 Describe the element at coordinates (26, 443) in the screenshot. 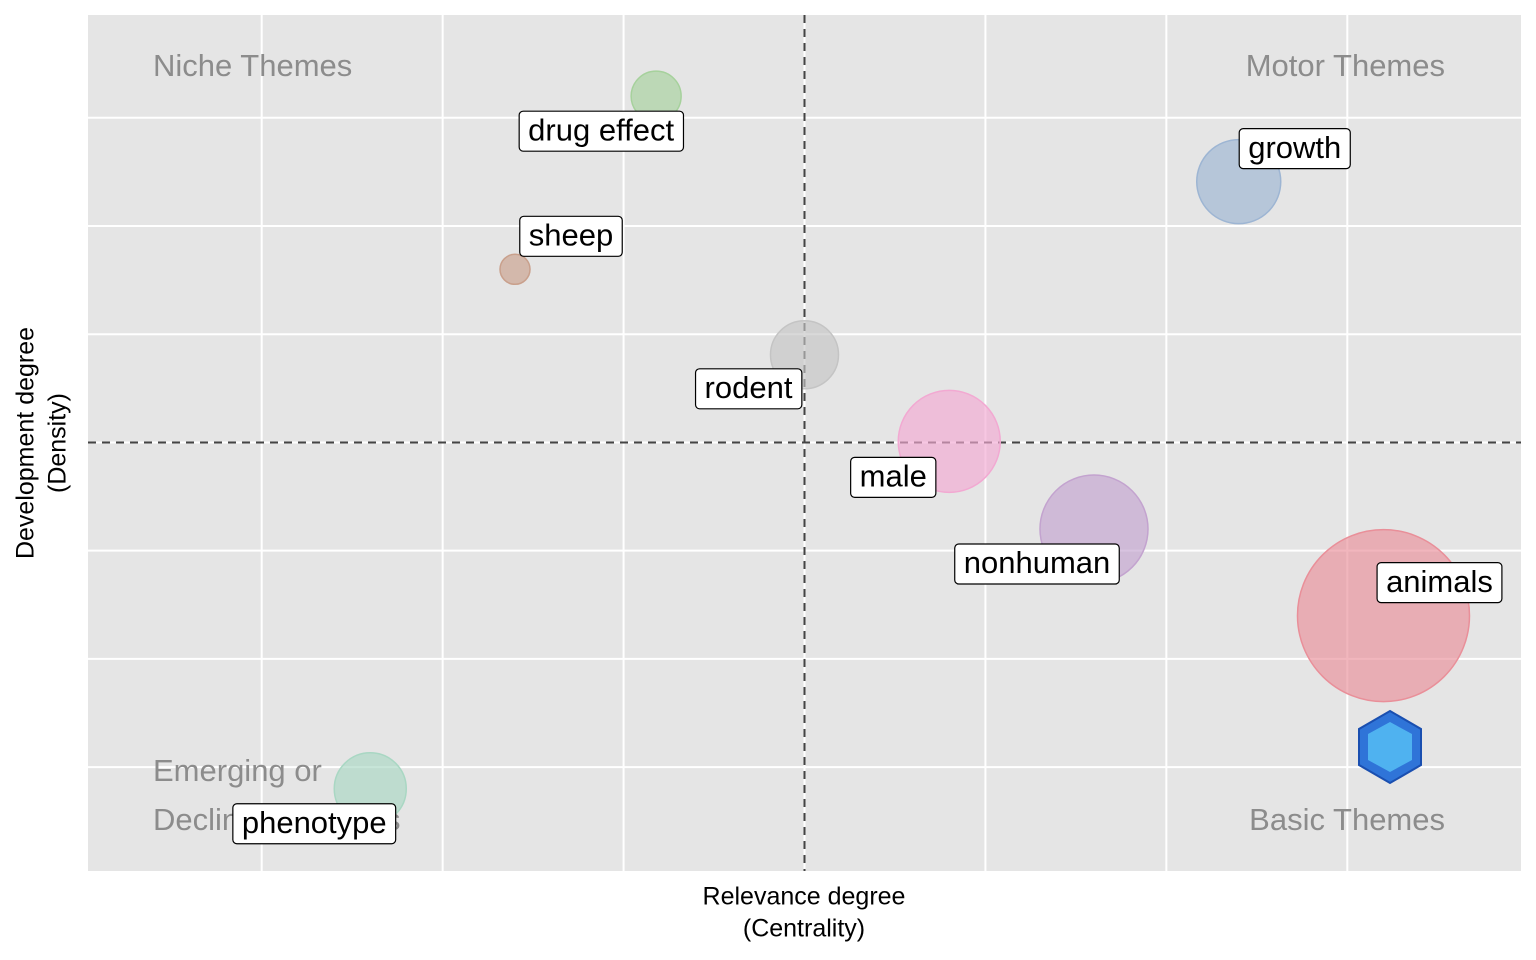

I see `y-axis-title: Development degree` at that location.